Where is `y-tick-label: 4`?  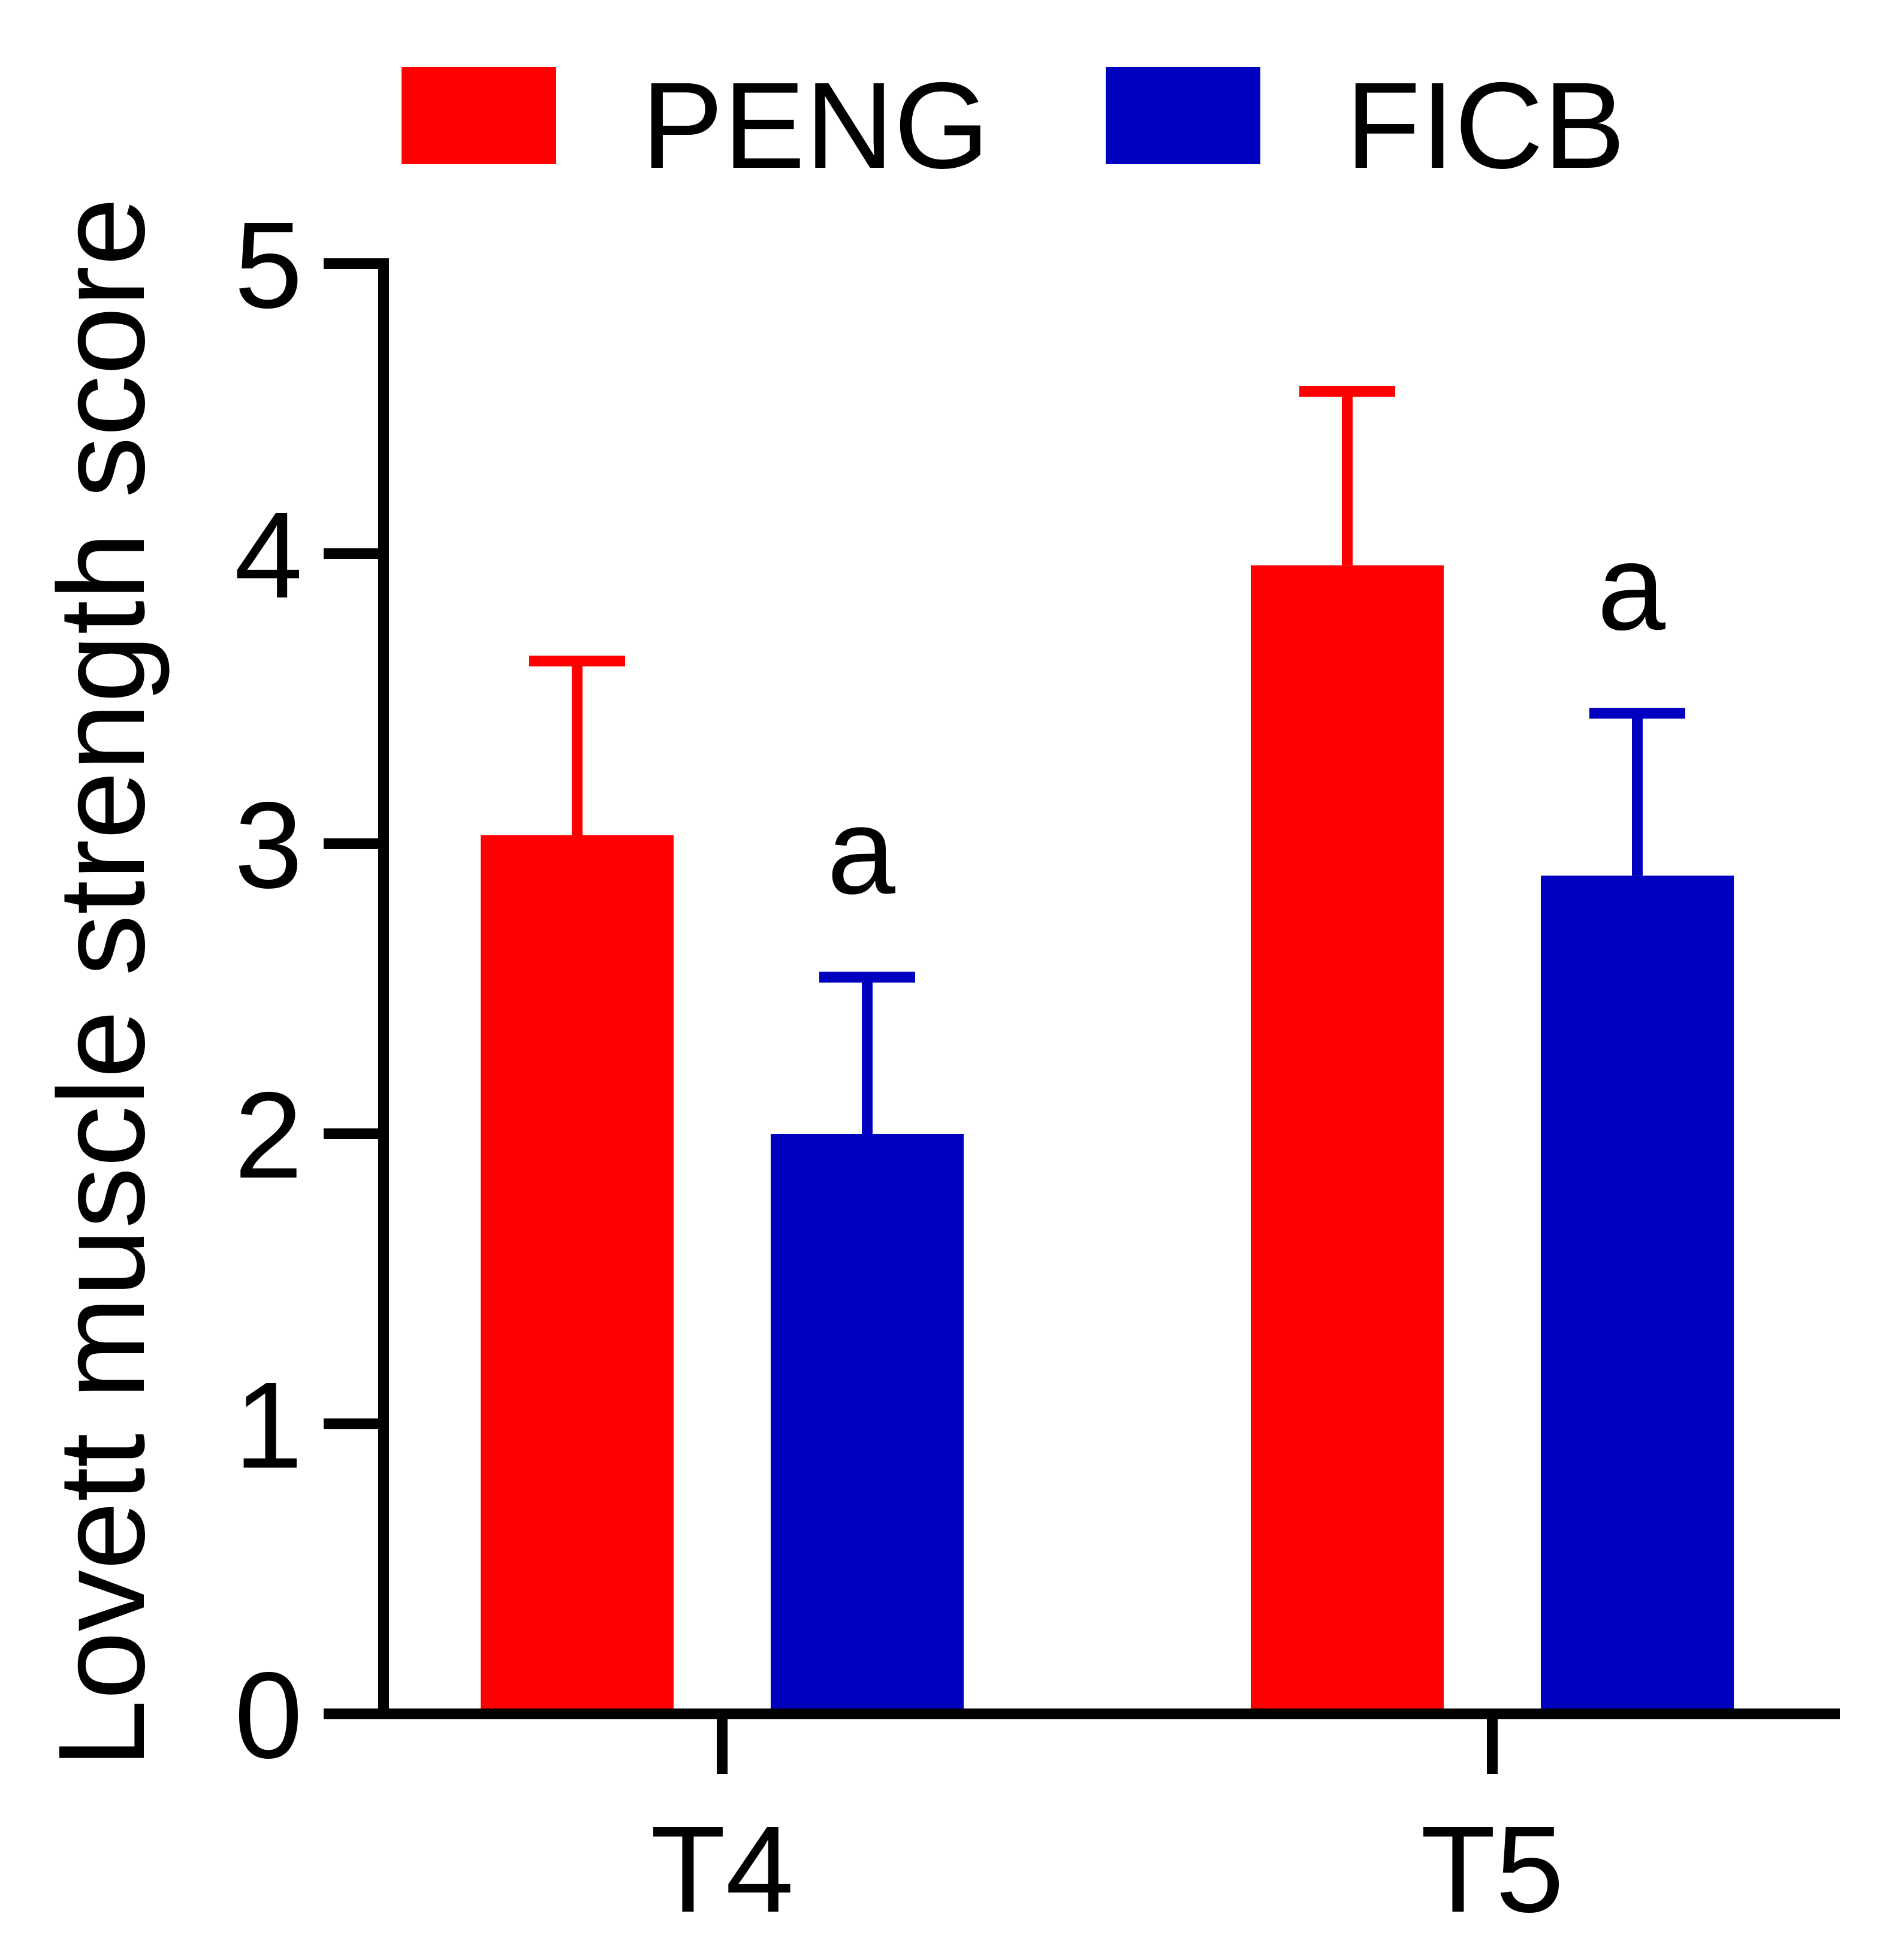 y-tick-label: 4 is located at coordinates (268, 555).